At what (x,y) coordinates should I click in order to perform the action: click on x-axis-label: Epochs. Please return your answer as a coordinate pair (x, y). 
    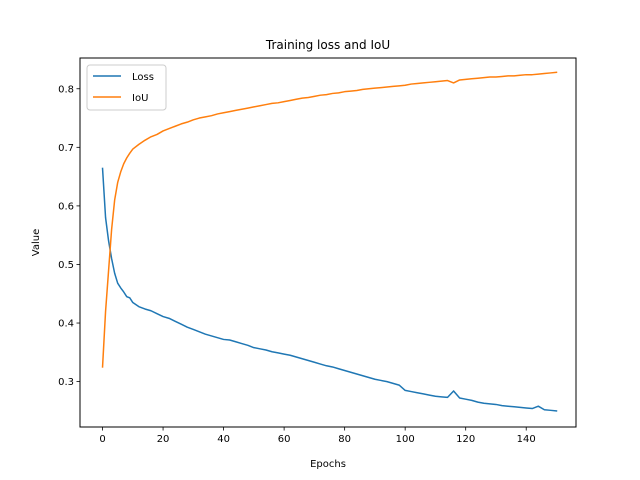
    Looking at the image, I should click on (328, 464).